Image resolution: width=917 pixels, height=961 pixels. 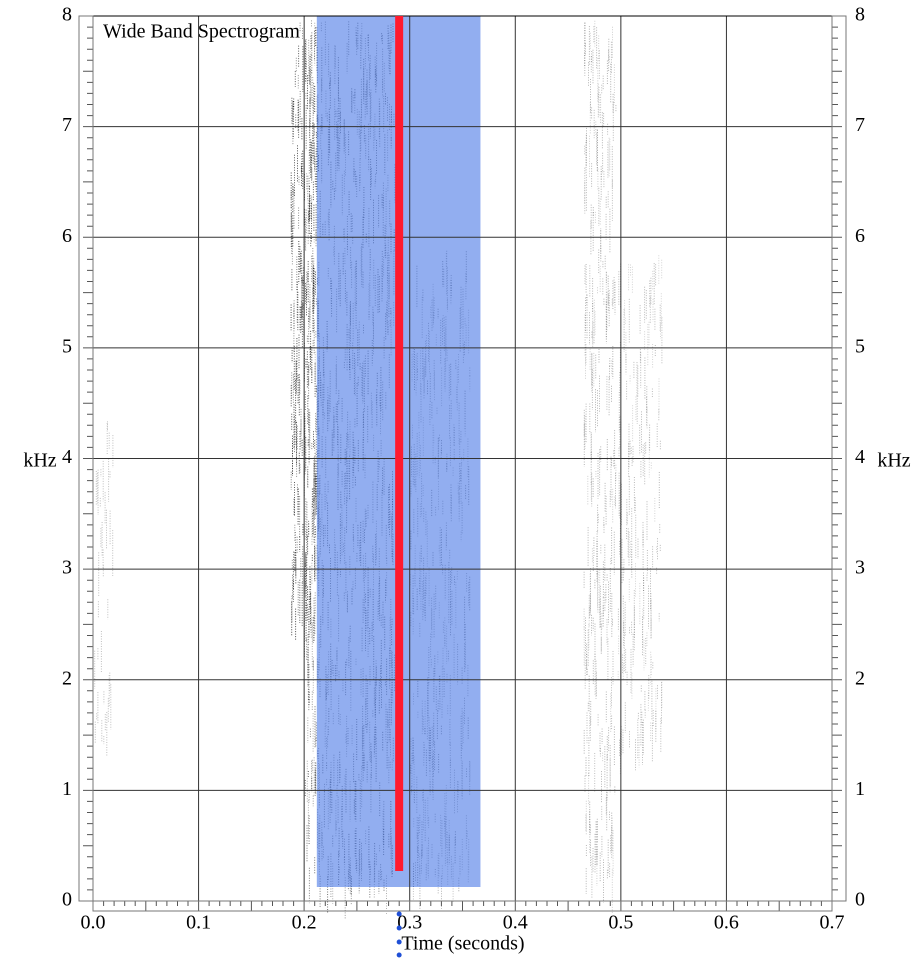 What do you see at coordinates (67, 900) in the screenshot?
I see `y-tick-label: 0` at bounding box center [67, 900].